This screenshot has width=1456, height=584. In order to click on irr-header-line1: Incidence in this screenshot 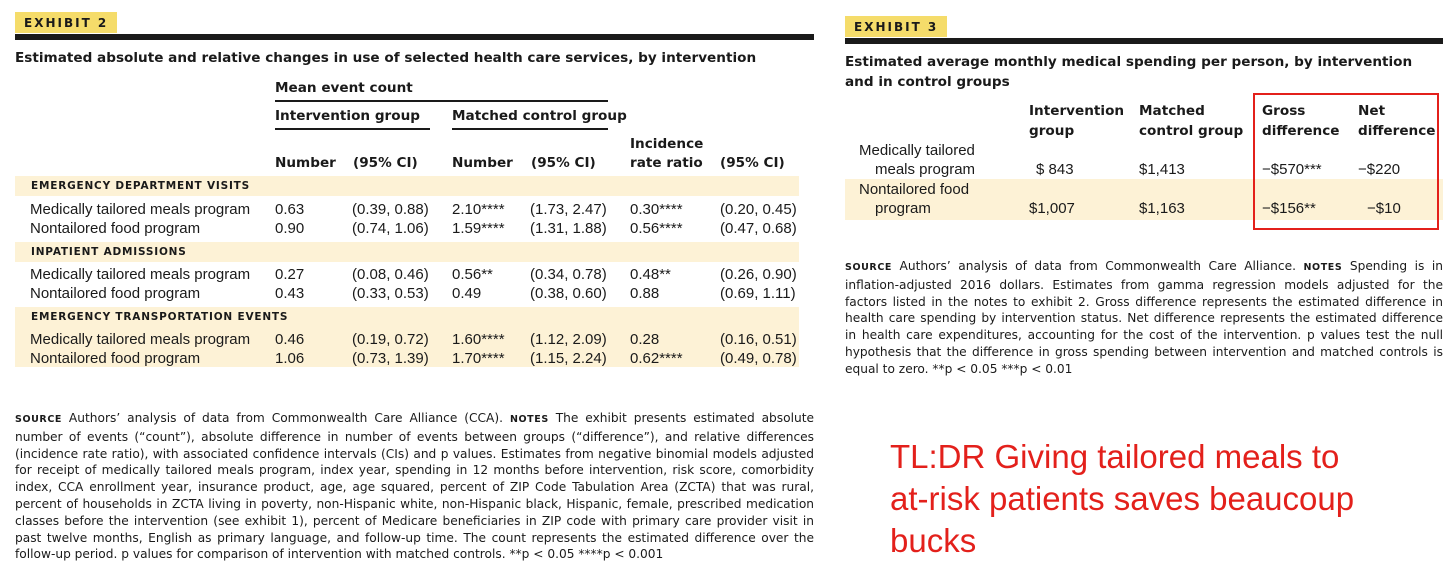, I will do `click(667, 144)`.